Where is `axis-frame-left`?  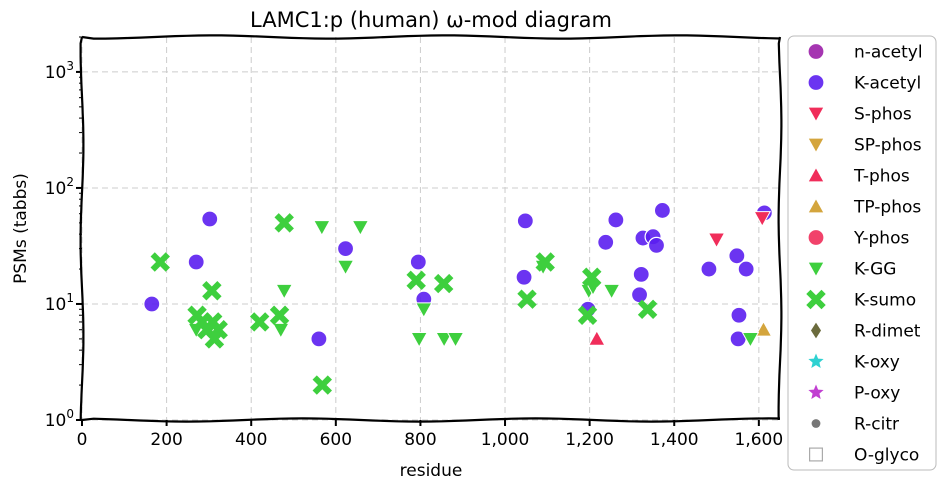 axis-frame-left is located at coordinates (82, 228).